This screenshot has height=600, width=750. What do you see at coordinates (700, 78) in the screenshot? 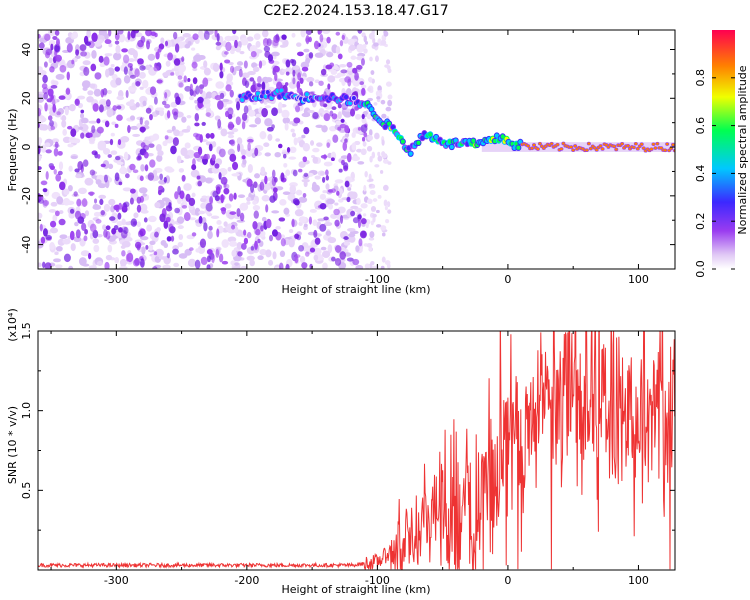
I see `colorbar-tick-label: 0.8` at bounding box center [700, 78].